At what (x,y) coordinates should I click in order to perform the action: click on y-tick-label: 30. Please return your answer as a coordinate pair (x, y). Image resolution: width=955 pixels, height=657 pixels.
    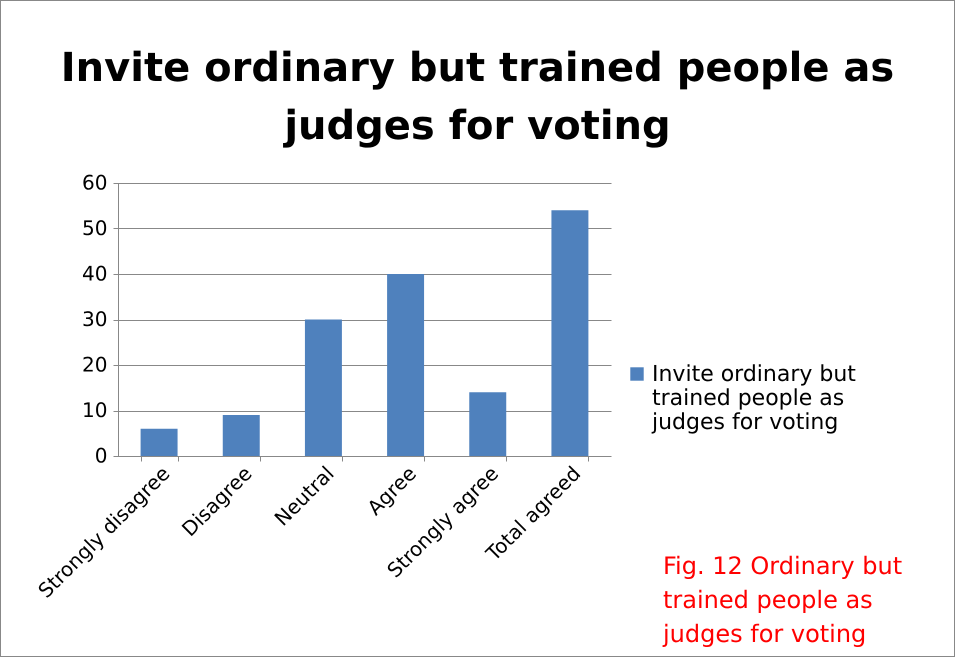
    Looking at the image, I should click on (95, 319).